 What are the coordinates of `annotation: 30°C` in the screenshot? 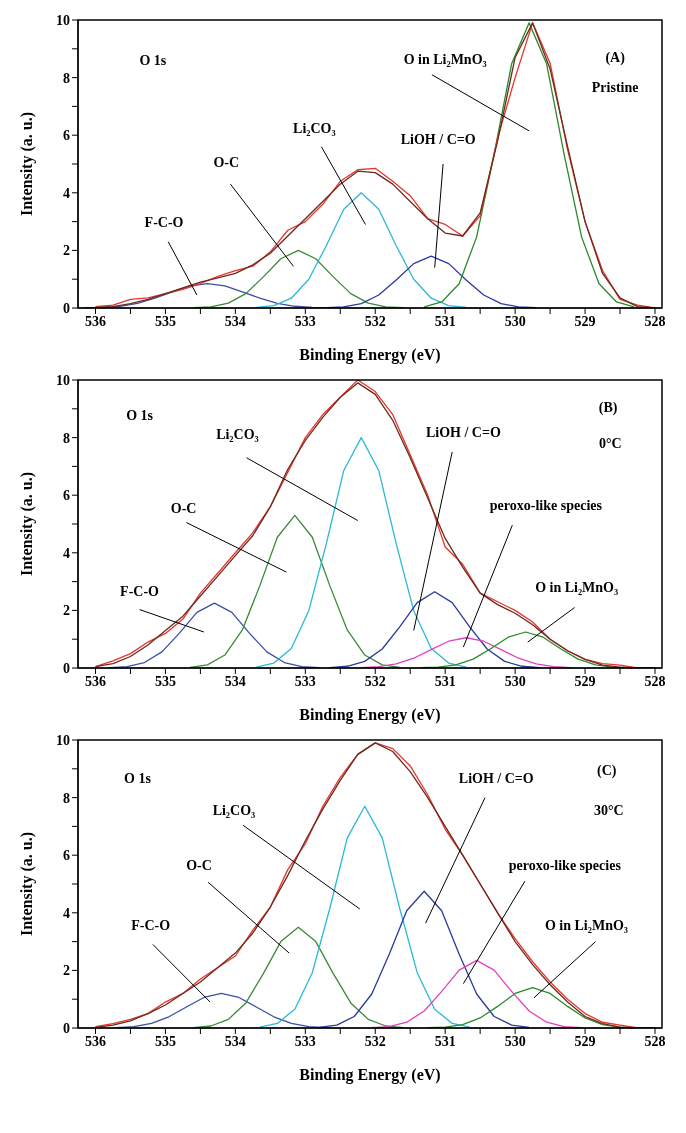 It's located at (608, 810).